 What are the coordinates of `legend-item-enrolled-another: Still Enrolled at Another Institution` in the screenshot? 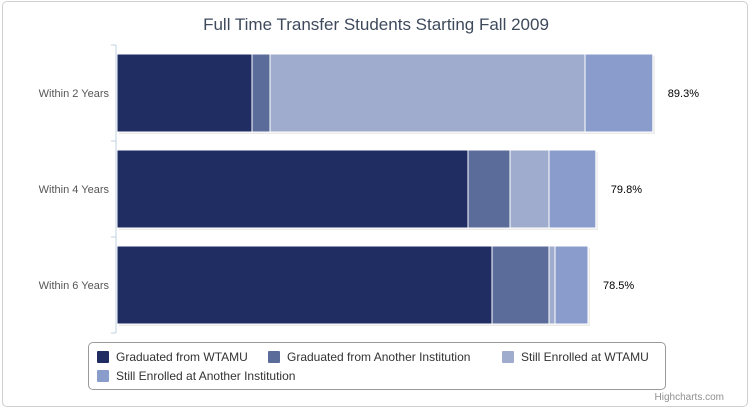 It's located at (195, 376).